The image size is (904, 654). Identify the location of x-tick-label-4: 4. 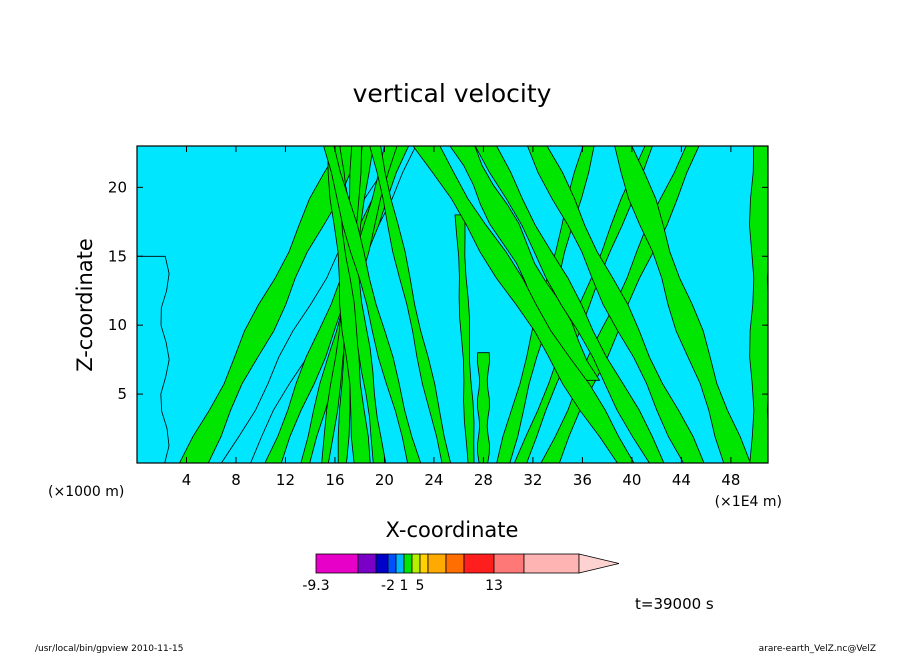
(187, 480).